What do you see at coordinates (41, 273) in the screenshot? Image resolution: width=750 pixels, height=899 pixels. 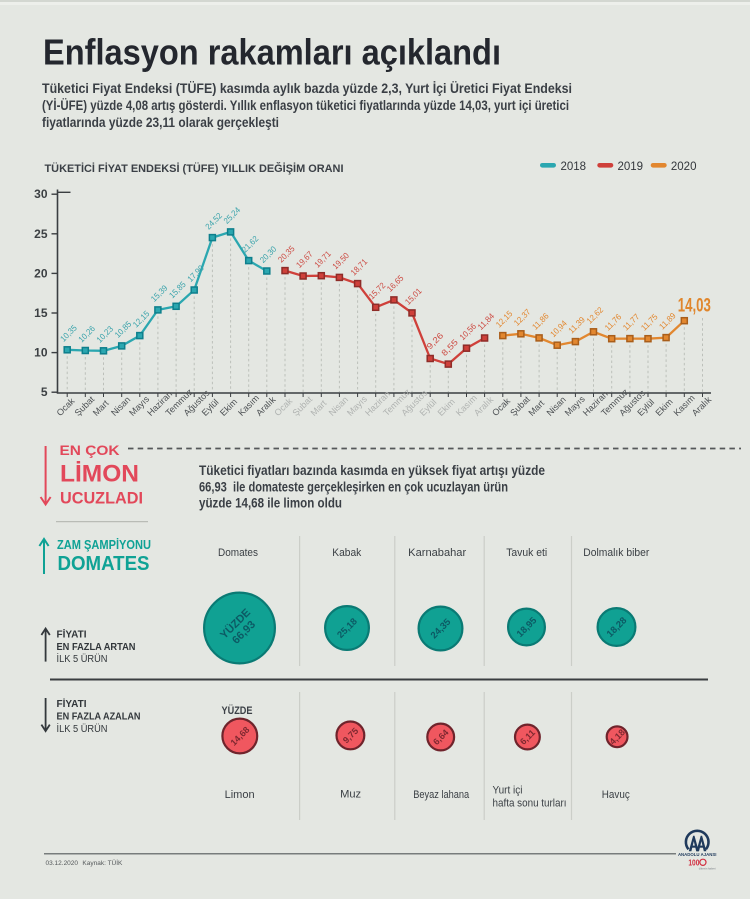 I see `svg-text: 20` at bounding box center [41, 273].